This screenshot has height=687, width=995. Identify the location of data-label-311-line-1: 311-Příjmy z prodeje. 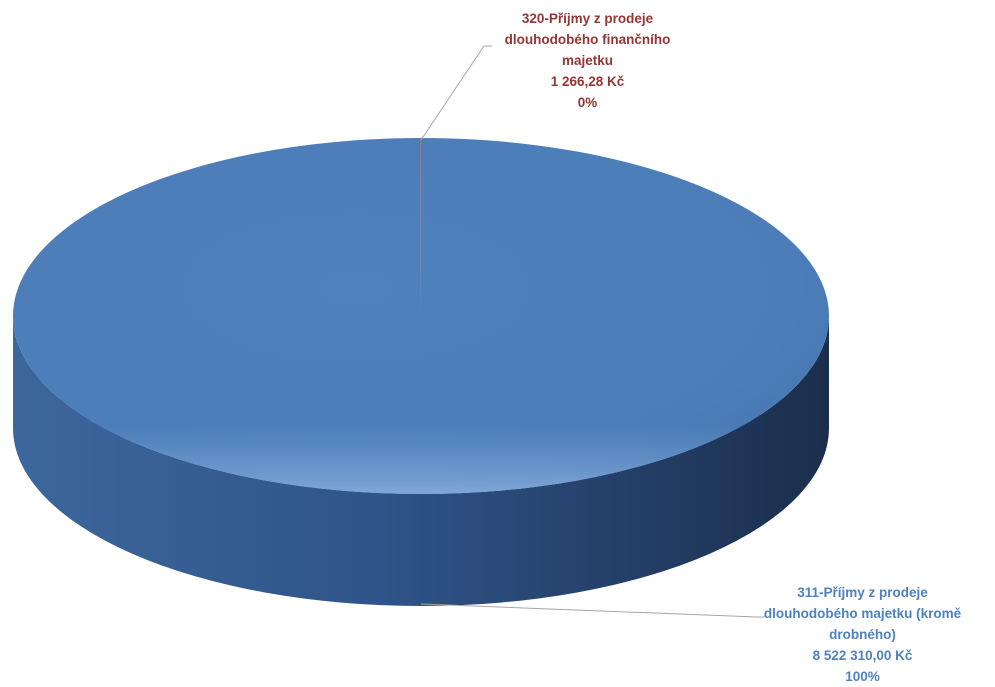
(862, 592).